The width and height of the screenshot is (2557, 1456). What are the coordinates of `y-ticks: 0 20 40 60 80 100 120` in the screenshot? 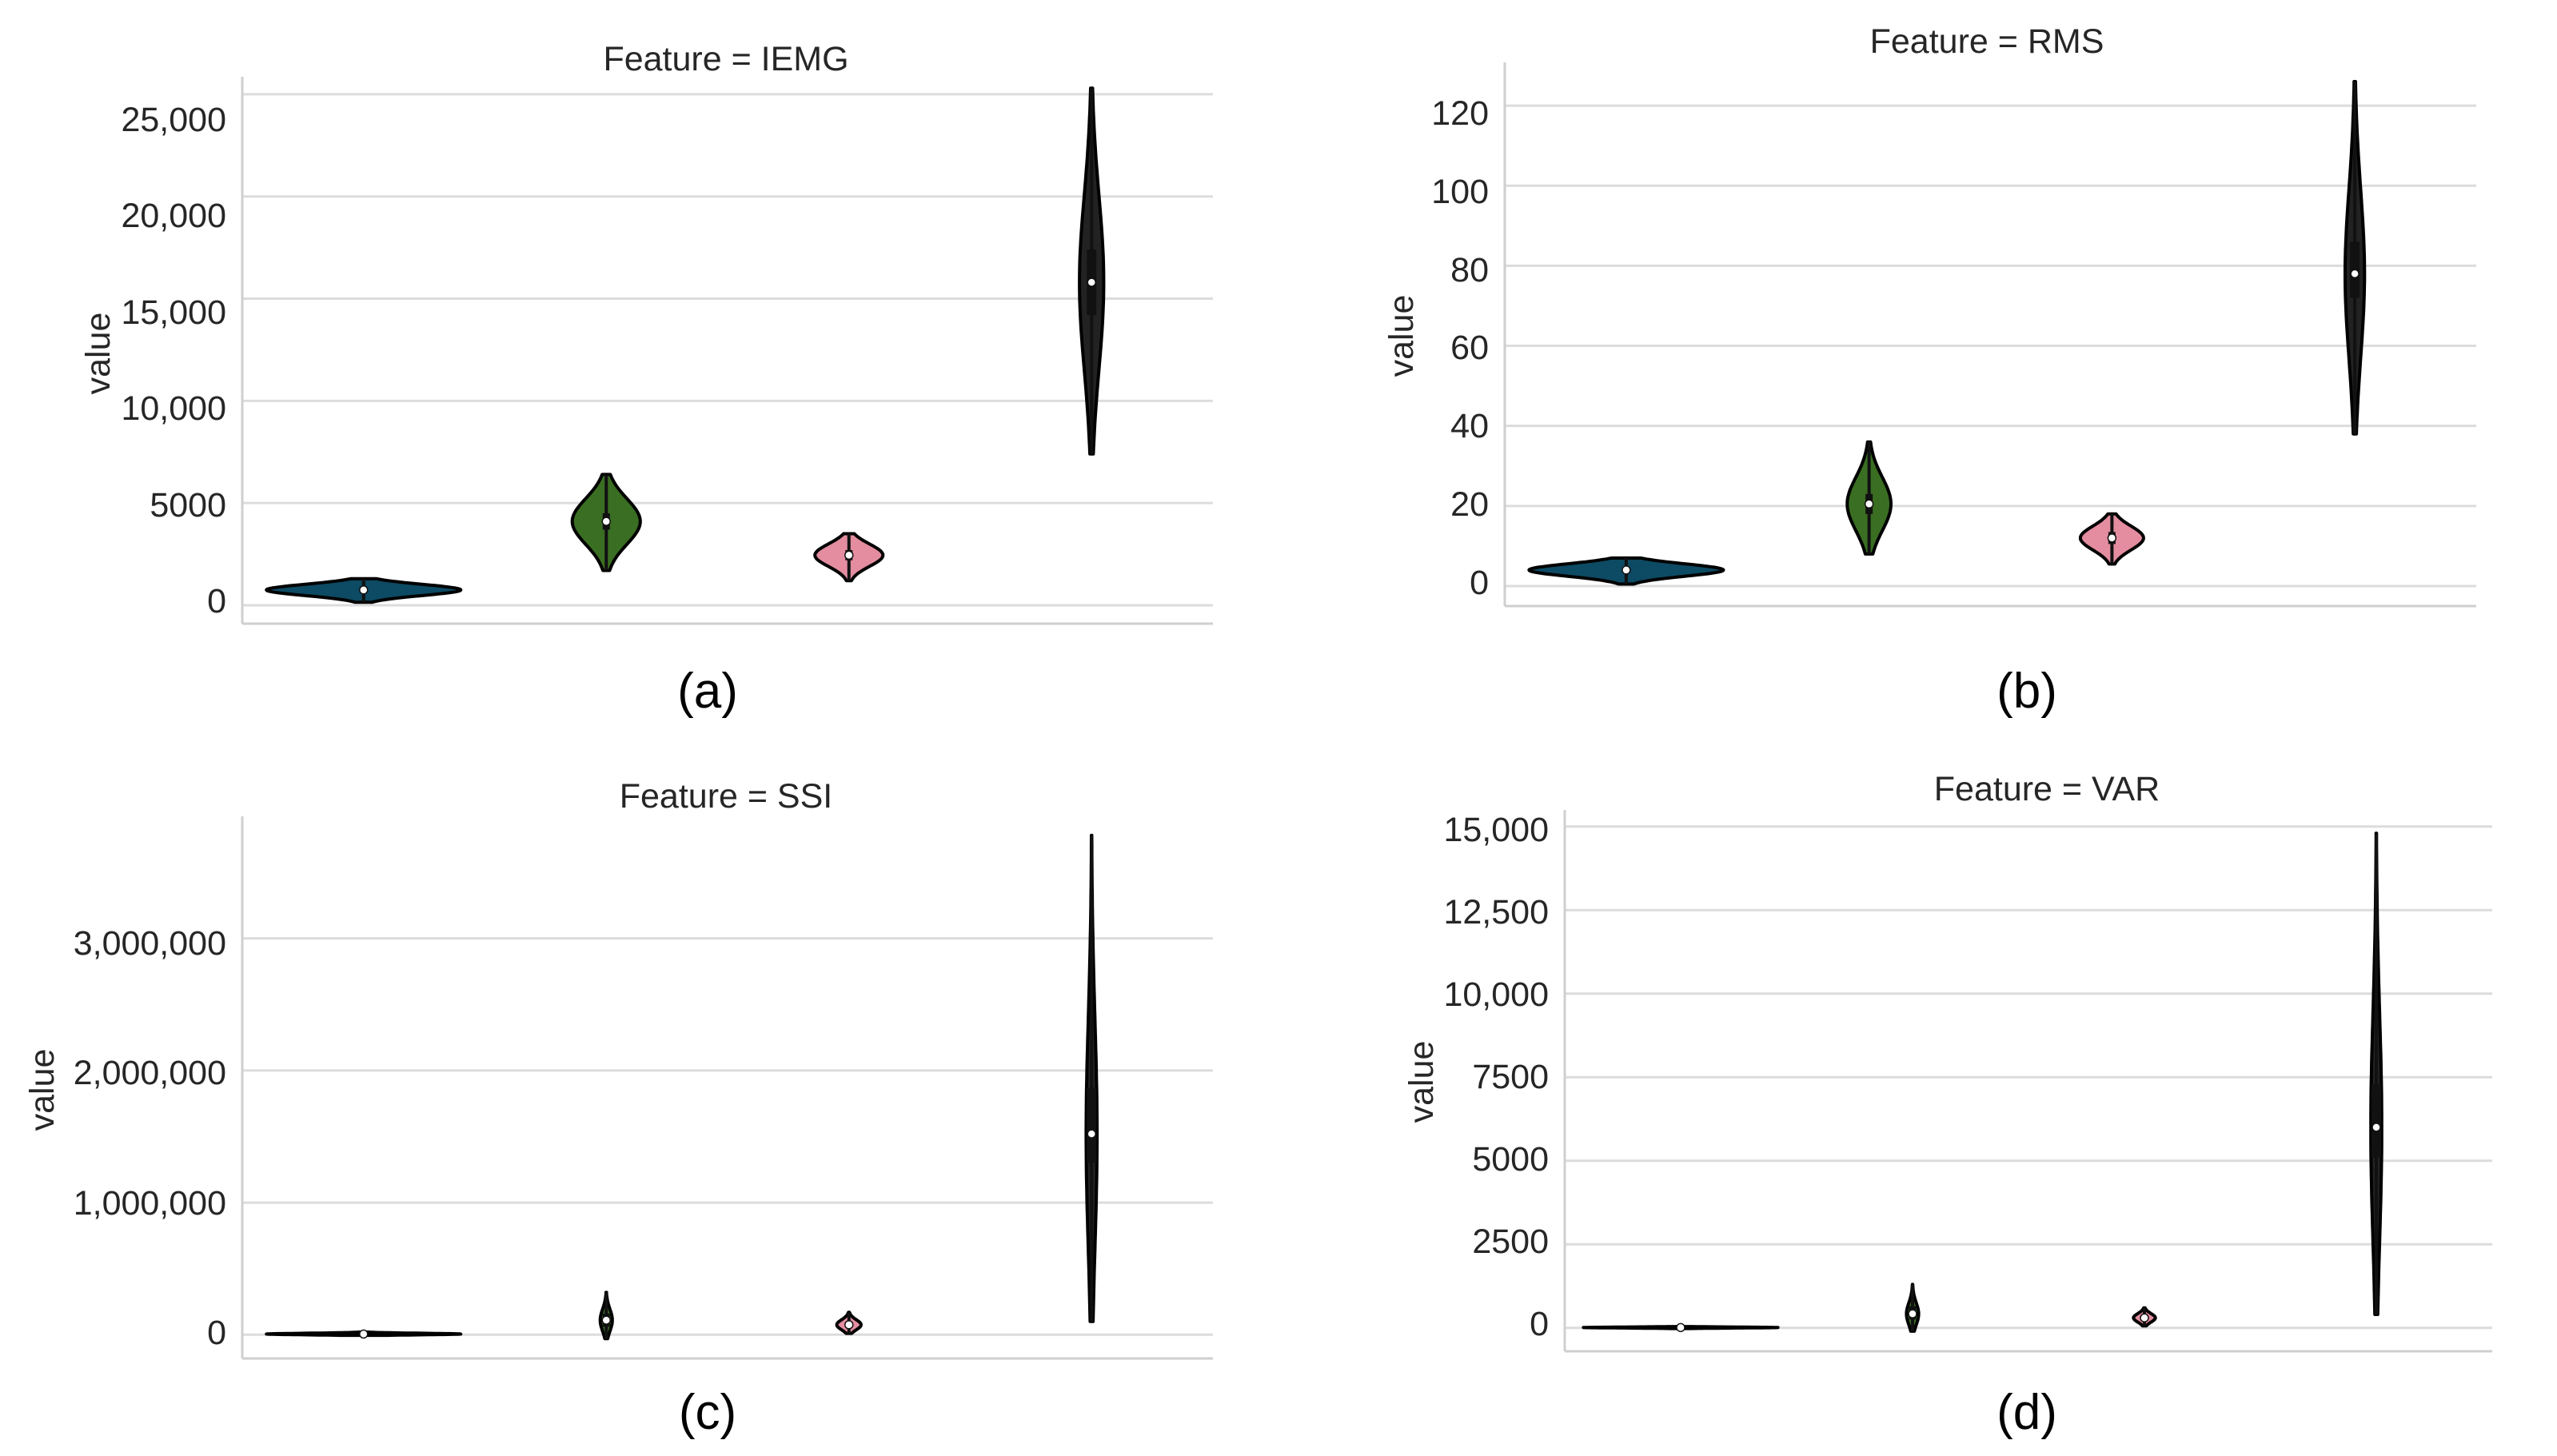 It's located at (1460, 348).